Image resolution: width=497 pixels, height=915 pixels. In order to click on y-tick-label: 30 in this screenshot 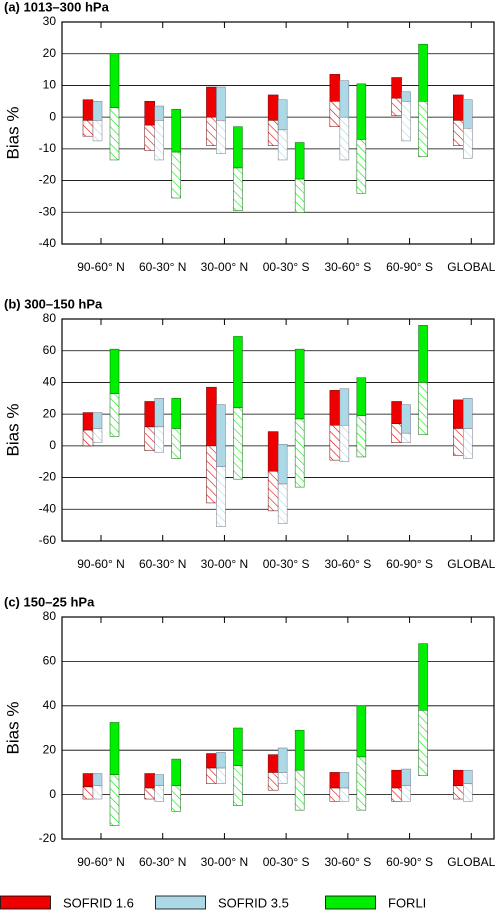, I will do `click(50, 21)`.